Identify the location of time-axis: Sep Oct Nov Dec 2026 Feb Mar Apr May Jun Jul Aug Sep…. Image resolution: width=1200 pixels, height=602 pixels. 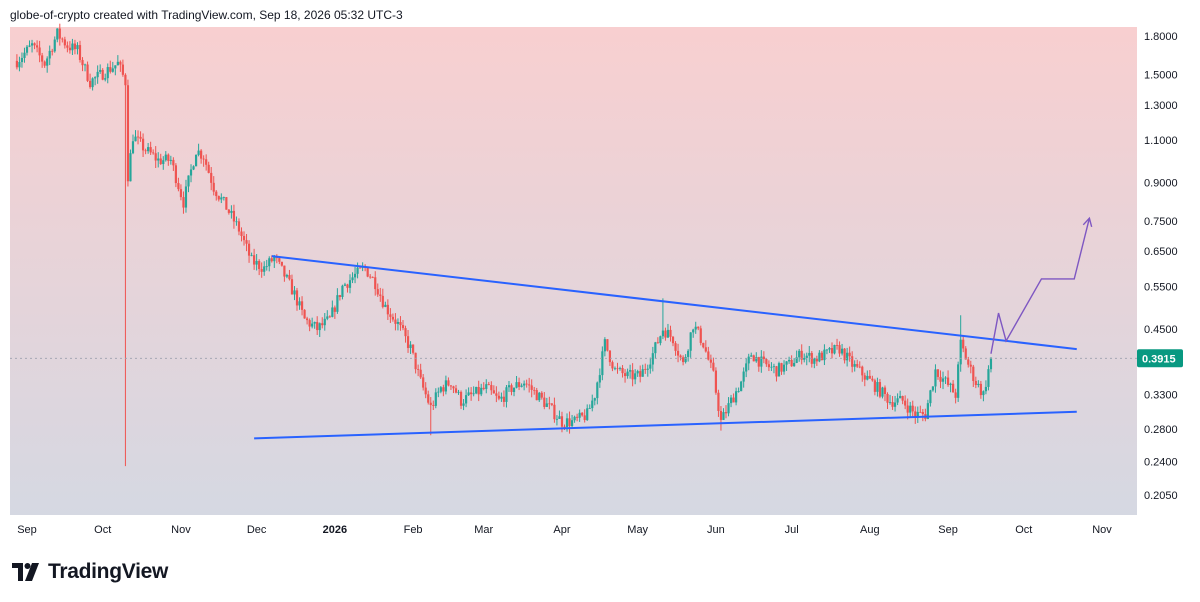
(564, 530).